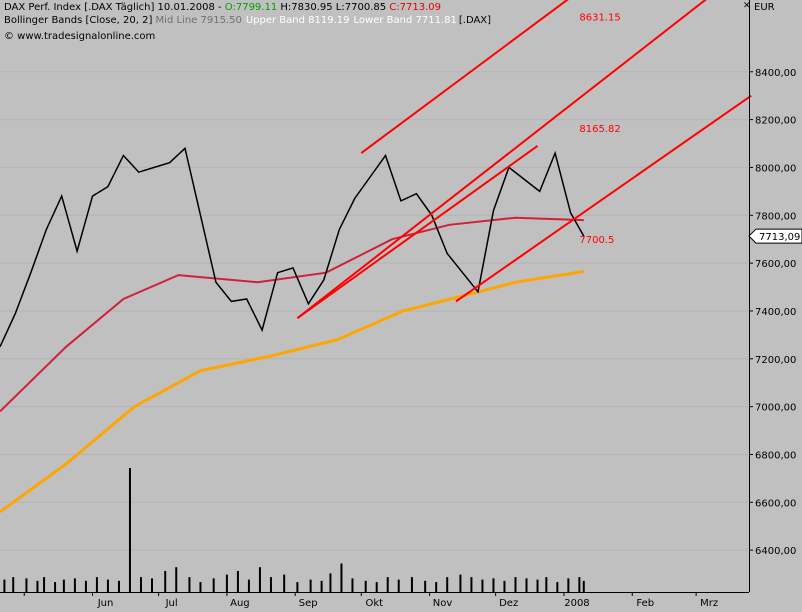 Image resolution: width=802 pixels, height=612 pixels. Describe the element at coordinates (298, 20) in the screenshot. I see `header-upper-band: Upper Band 8119.19` at that location.